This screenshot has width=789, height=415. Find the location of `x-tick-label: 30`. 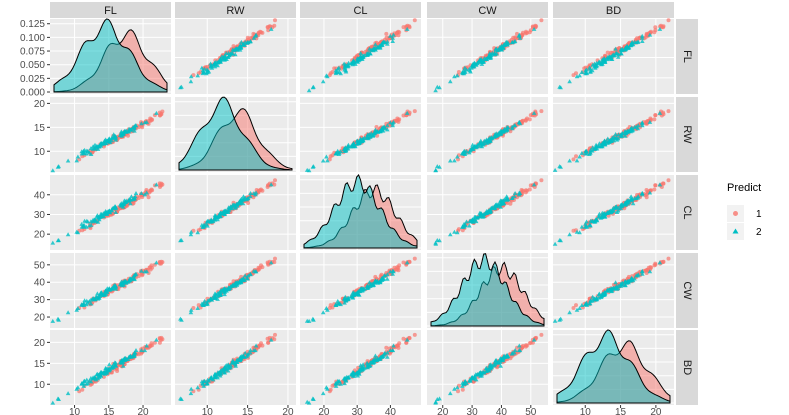

x-tick-label: 30 is located at coordinates (473, 411).